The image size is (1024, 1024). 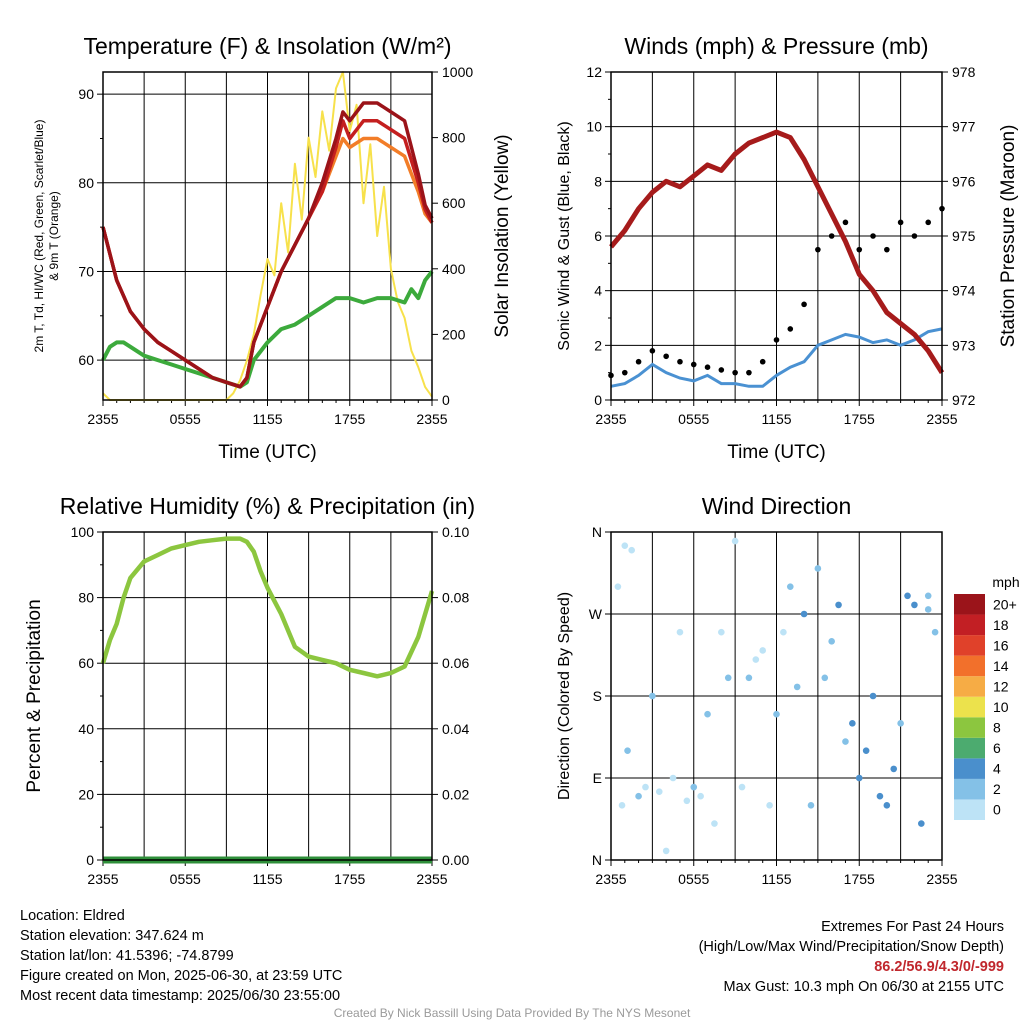 I want to click on y-tick-label: 12, so click(x=594, y=72).